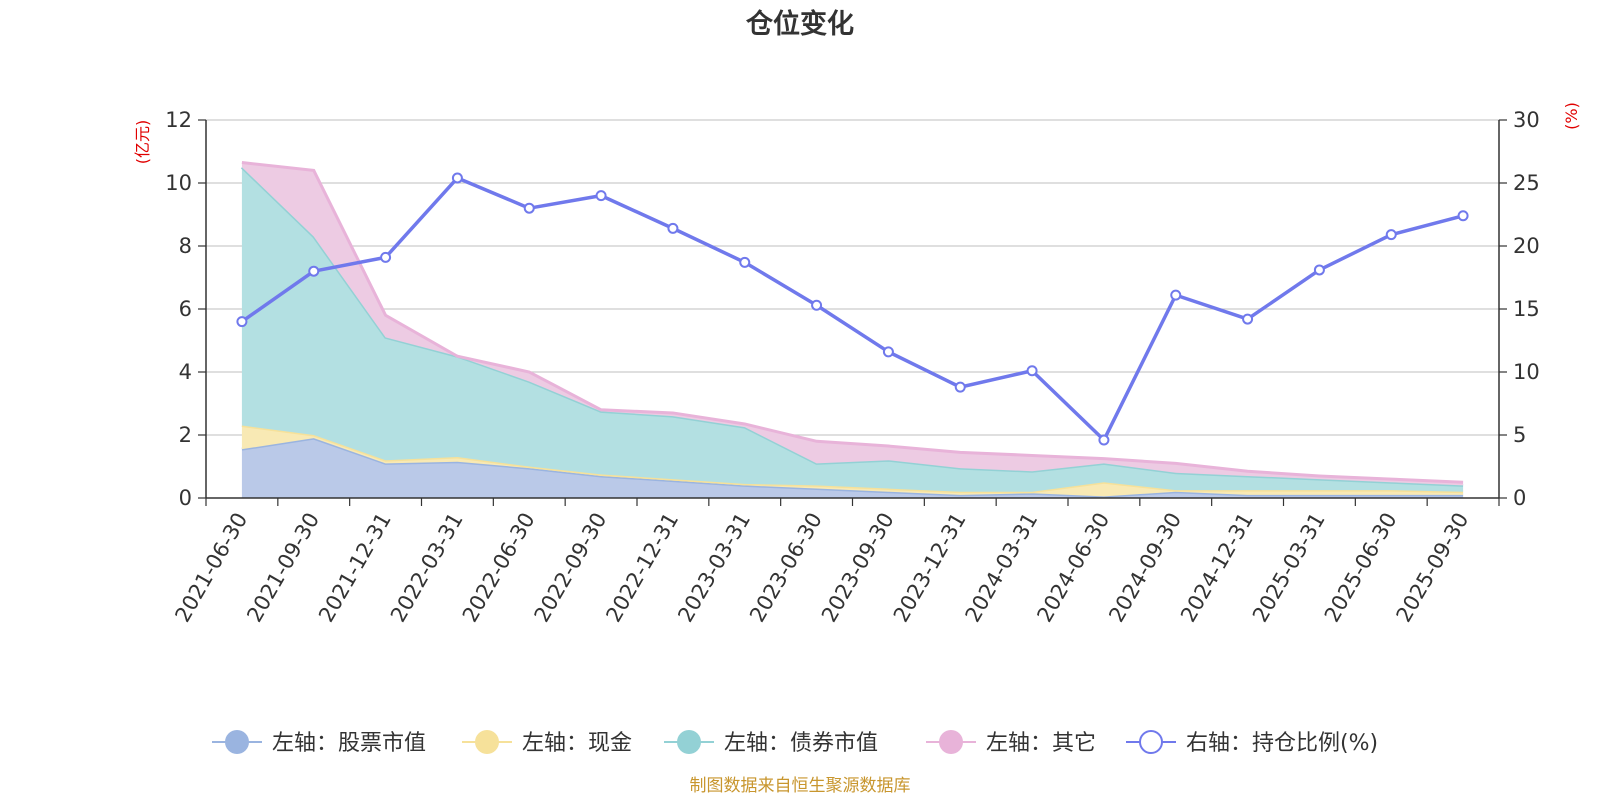 The width and height of the screenshot is (1600, 800). Describe the element at coordinates (930, 568) in the screenshot. I see `x-axis-tick-label: 2023-12-31` at that location.